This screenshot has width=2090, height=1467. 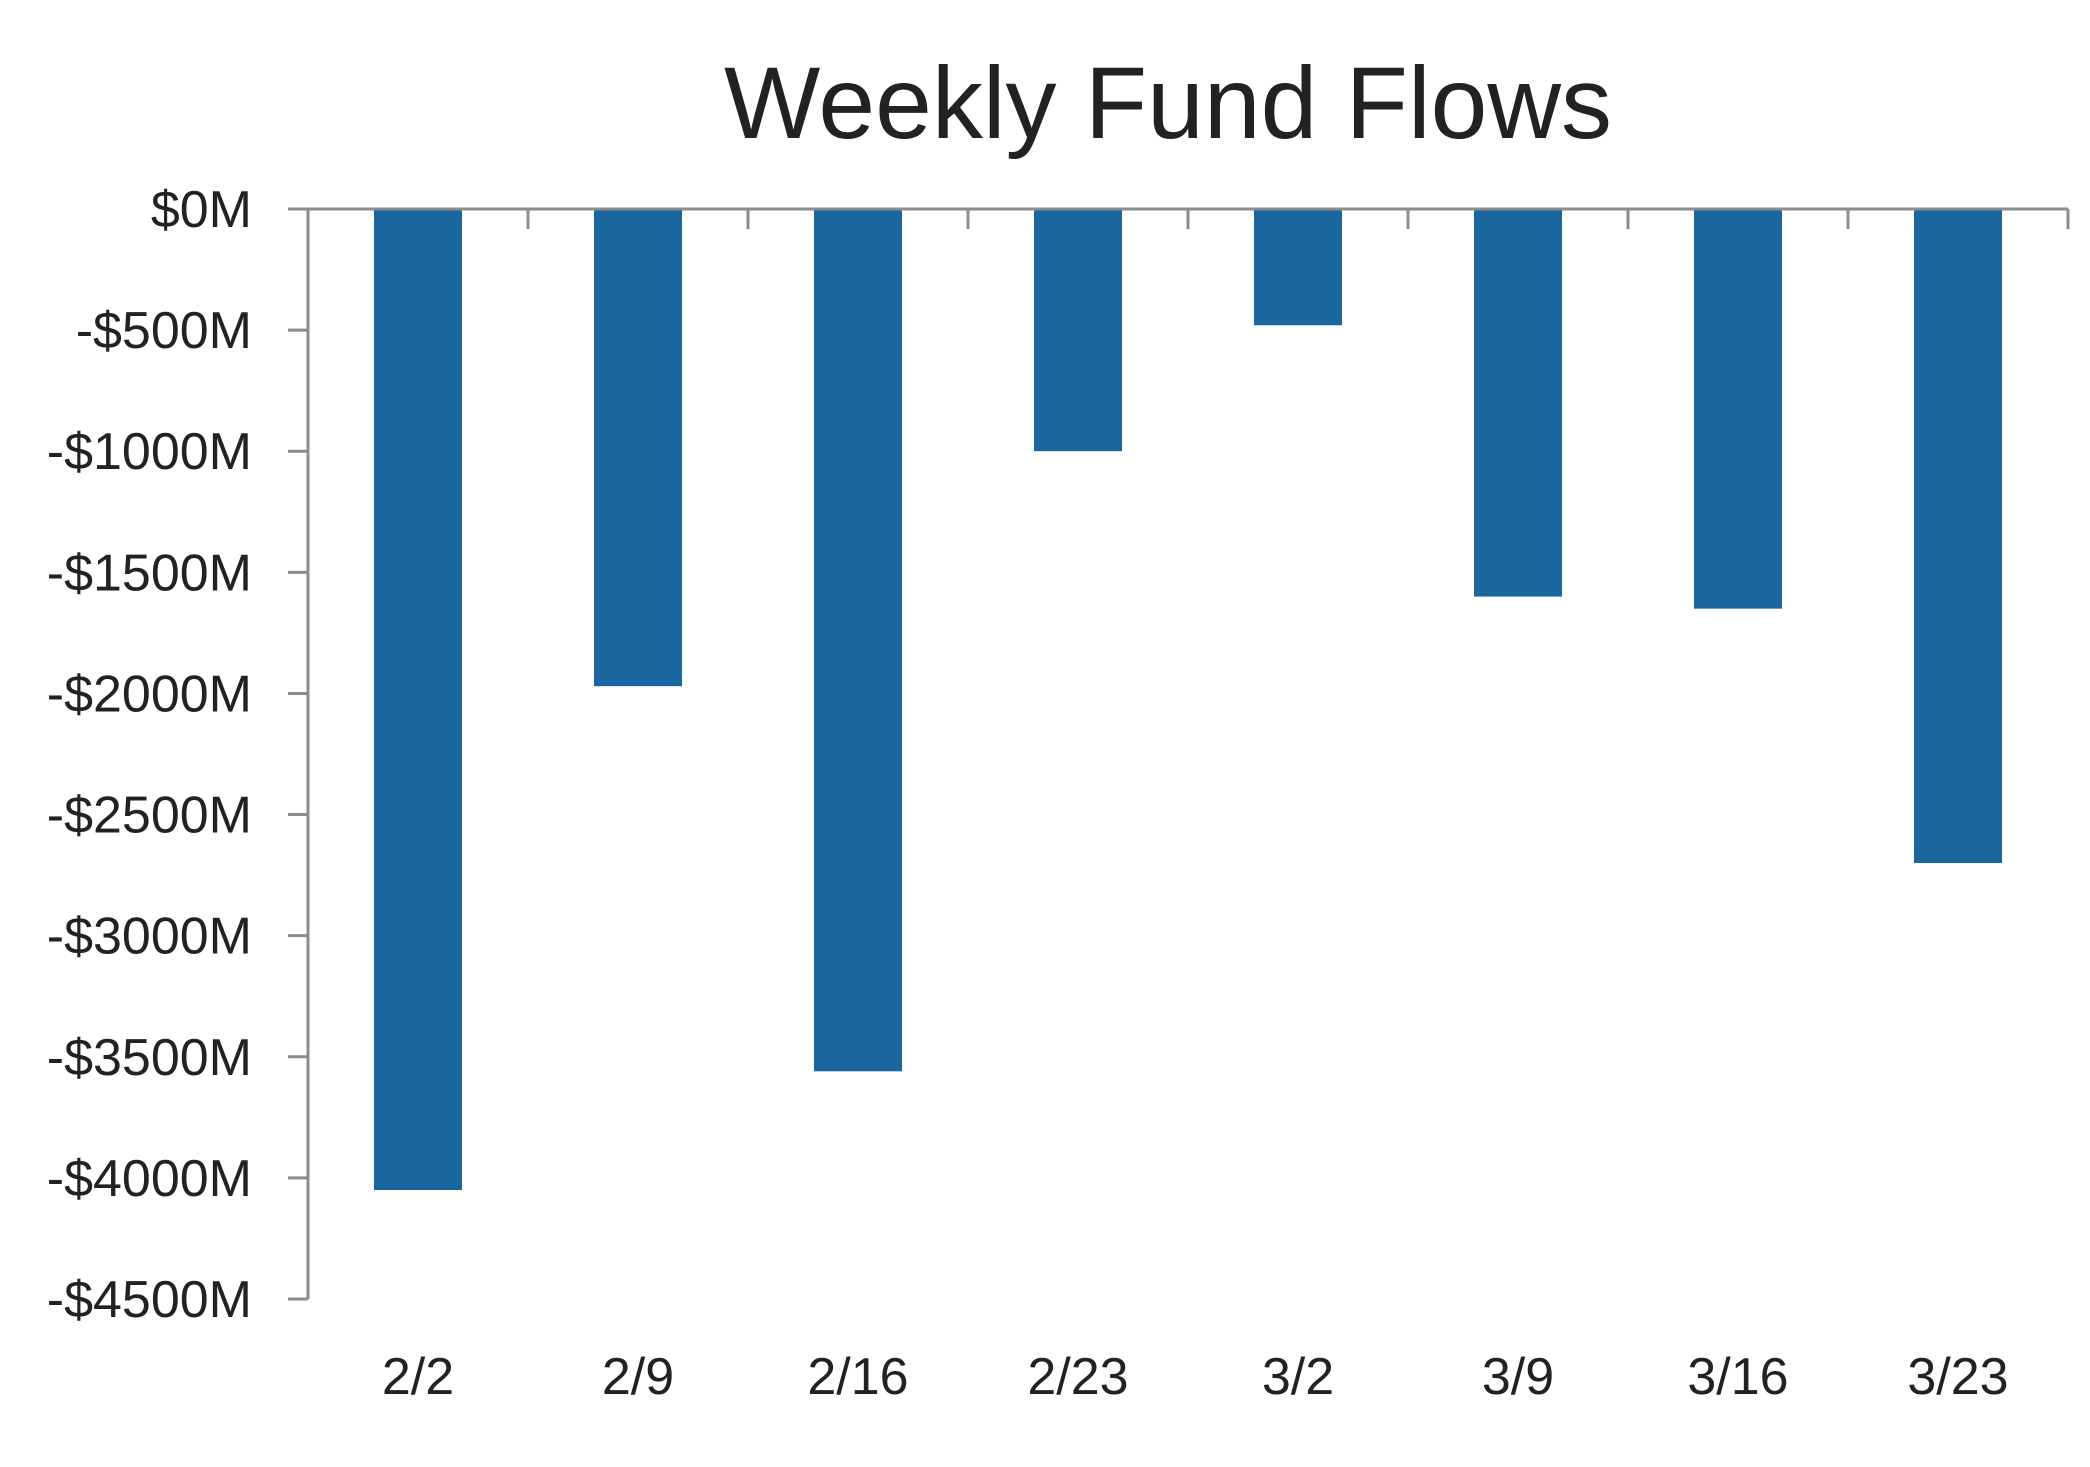 What do you see at coordinates (149, 452) in the screenshot?
I see `y-tick-label: -$1000M` at bounding box center [149, 452].